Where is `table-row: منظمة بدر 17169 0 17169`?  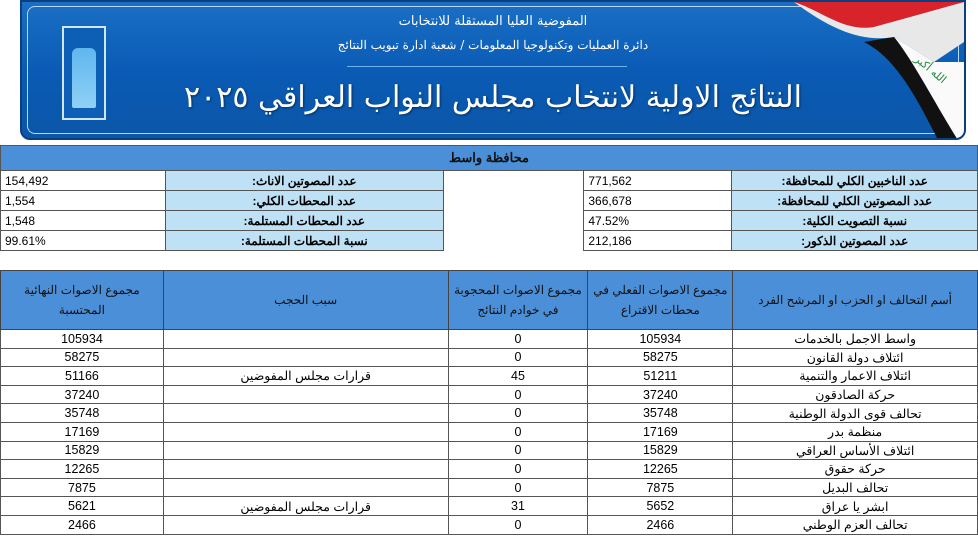 table-row: منظمة بدر 17169 0 17169 is located at coordinates (489, 431).